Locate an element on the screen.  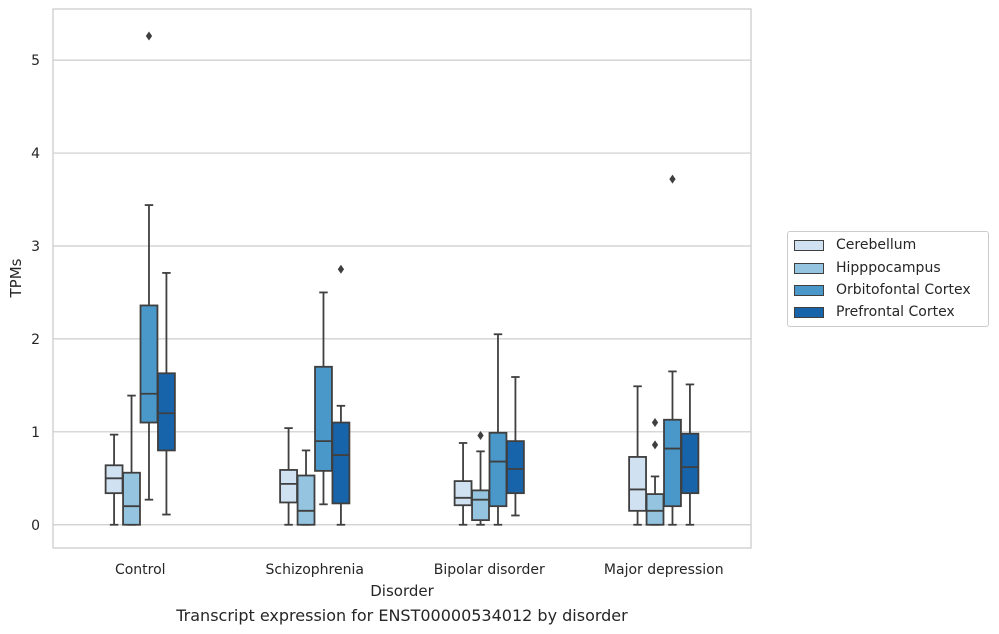
x-tick-label-control: Control is located at coordinates (140, 570).